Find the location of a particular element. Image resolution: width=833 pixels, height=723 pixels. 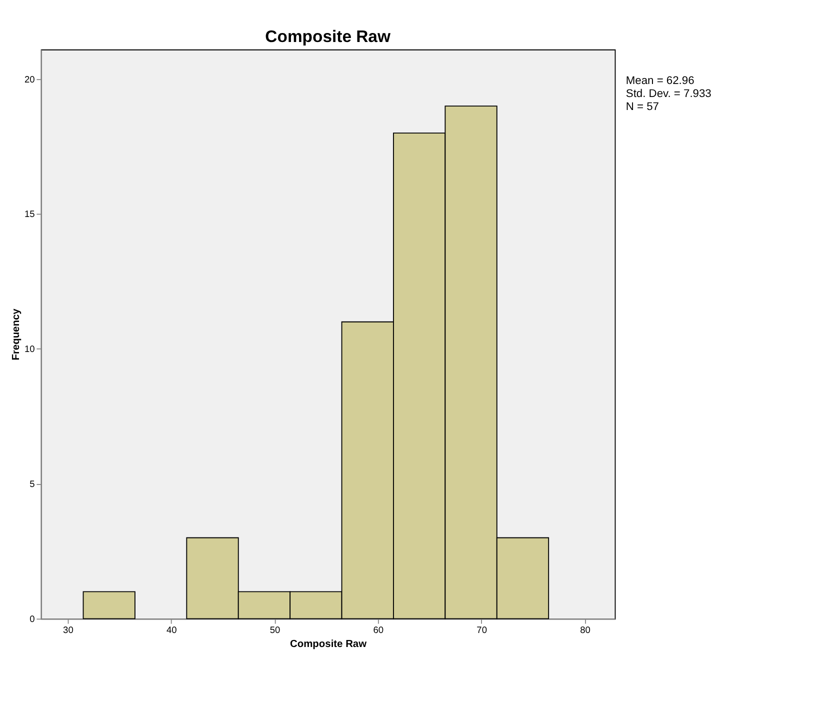

y-tick-label: 0 is located at coordinates (32, 619).